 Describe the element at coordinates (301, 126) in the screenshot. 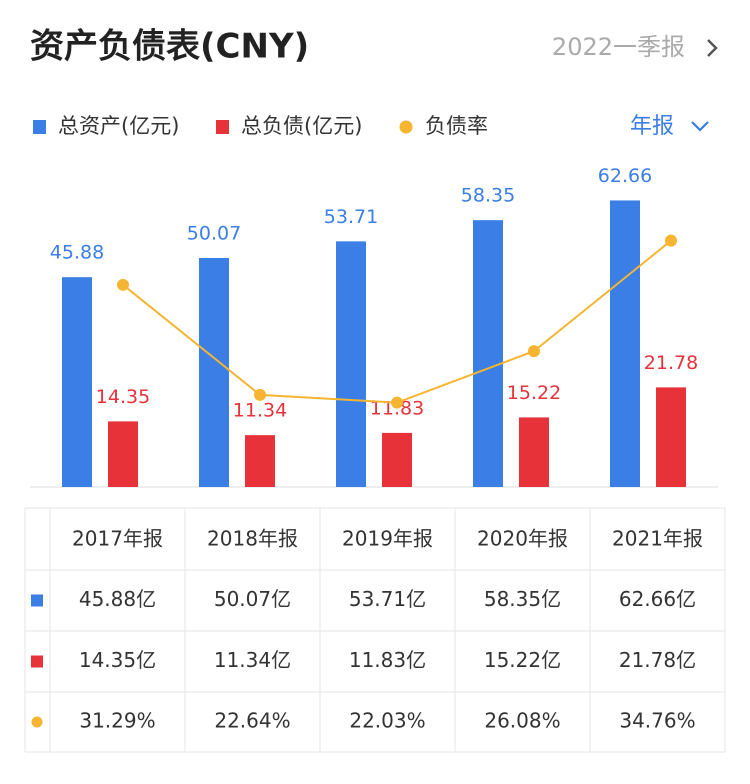

I see `legend-label: 总负债(亿元)` at that location.